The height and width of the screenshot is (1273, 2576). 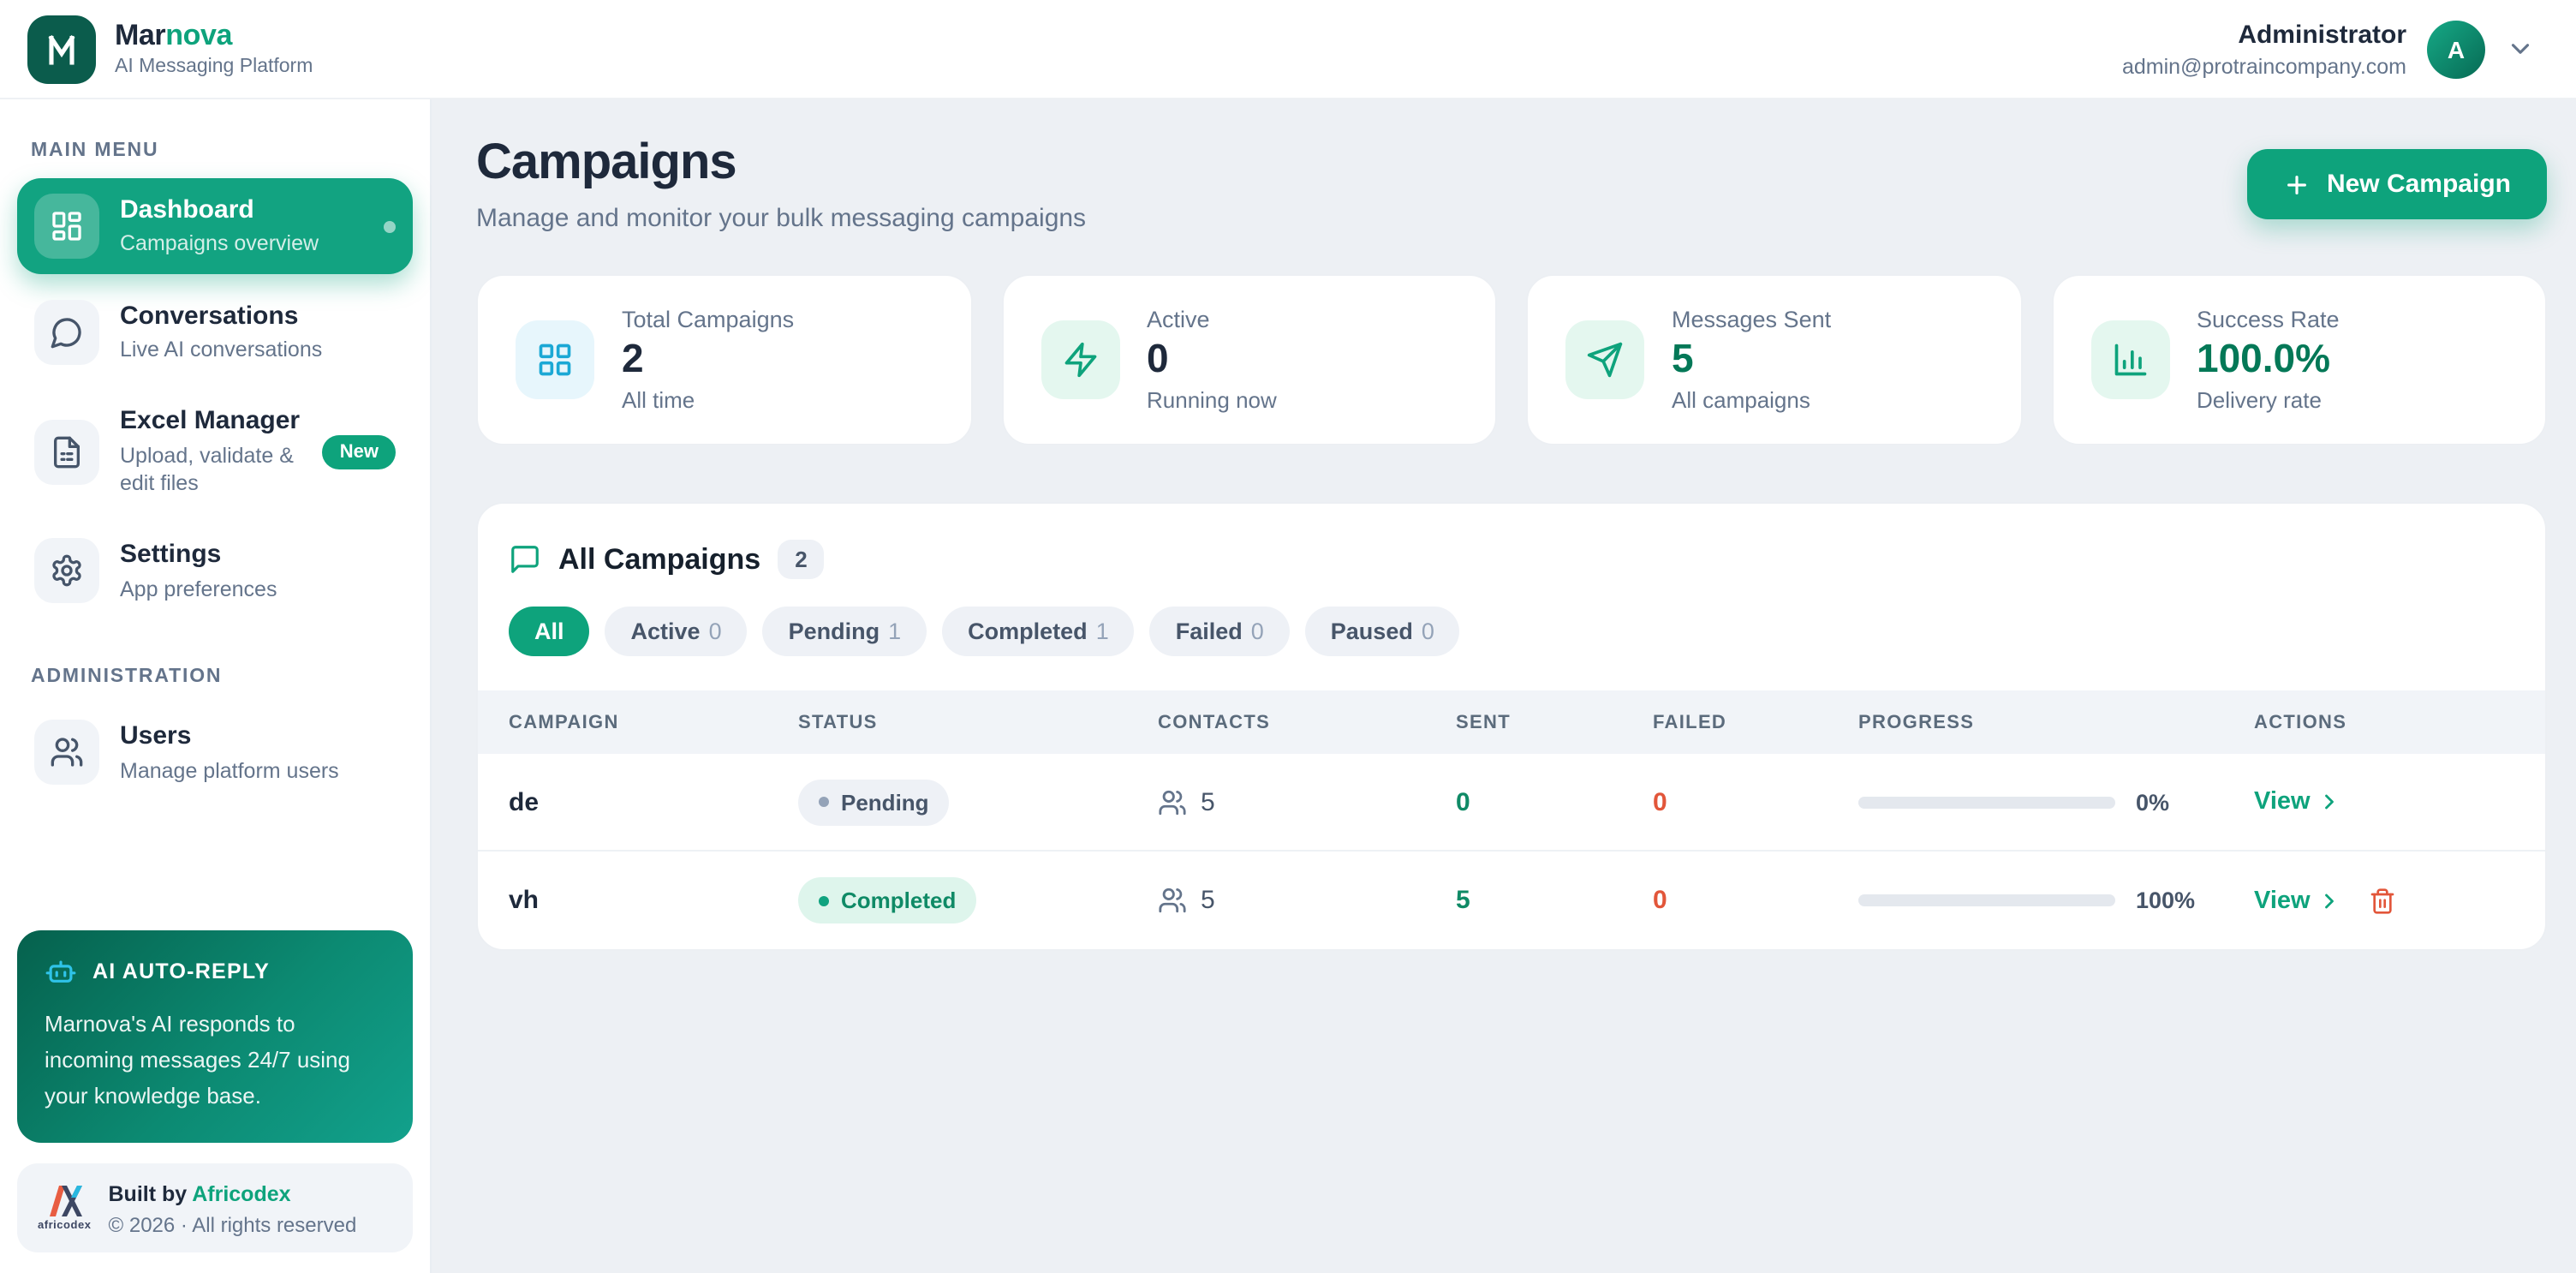 I want to click on sidebar-item-settings: Settings App preferences, so click(x=215, y=571).